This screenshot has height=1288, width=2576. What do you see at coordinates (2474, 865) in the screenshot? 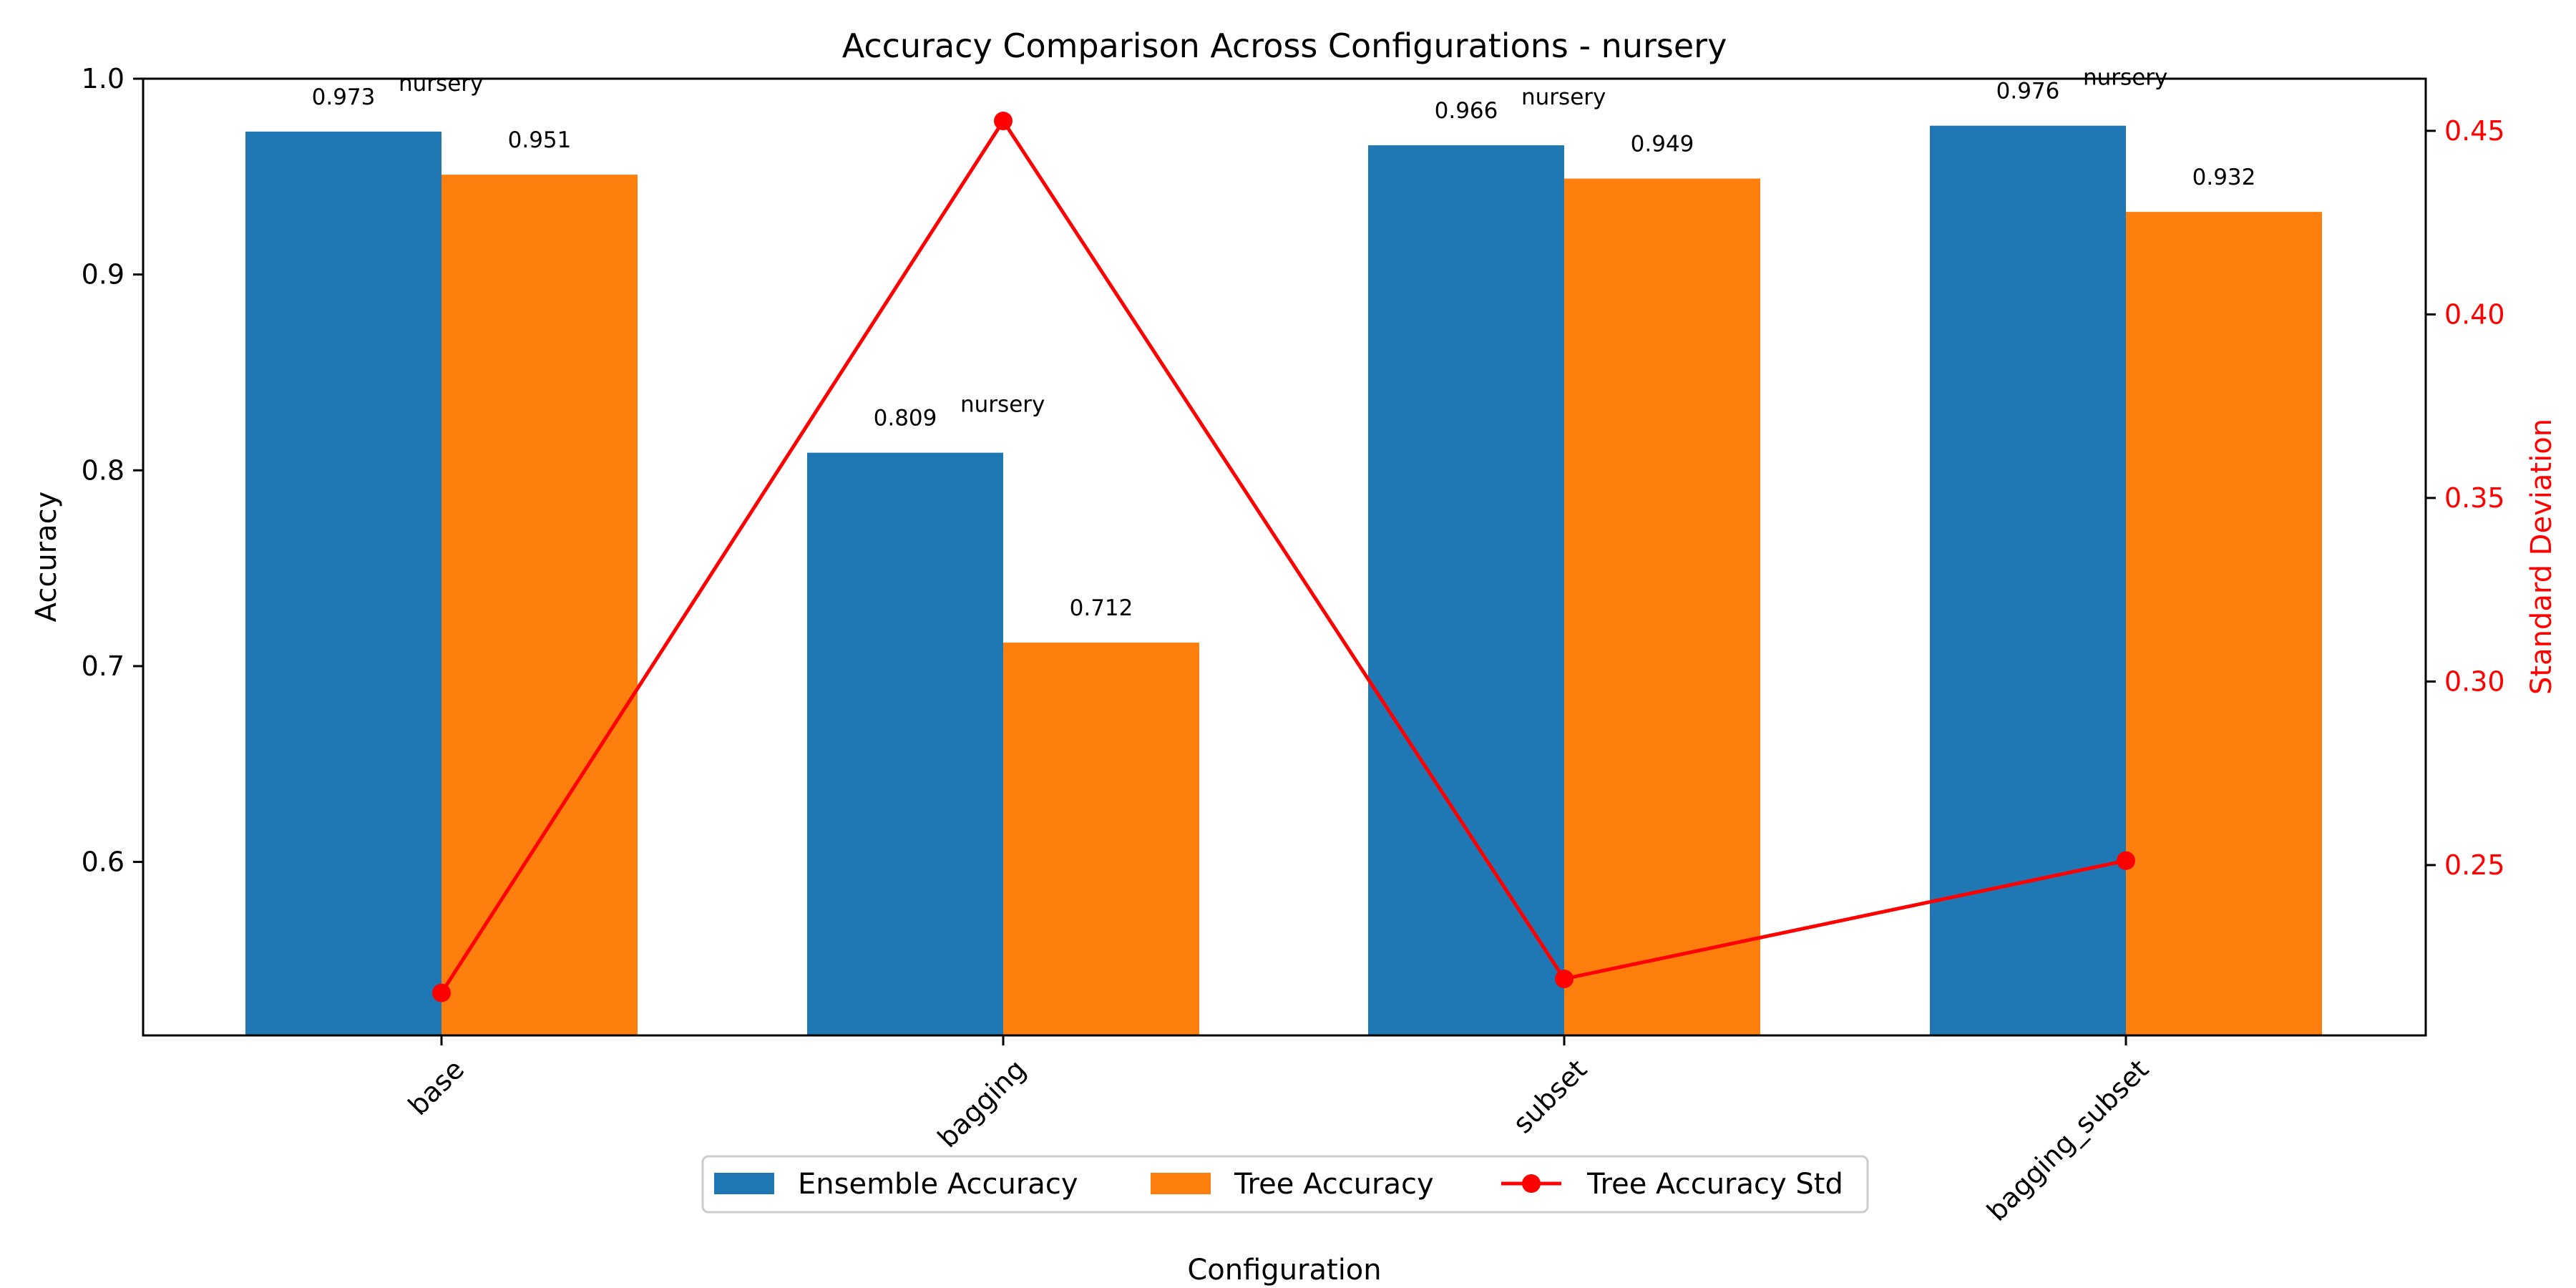
I see `y2-tick-label: 0.25` at bounding box center [2474, 865].